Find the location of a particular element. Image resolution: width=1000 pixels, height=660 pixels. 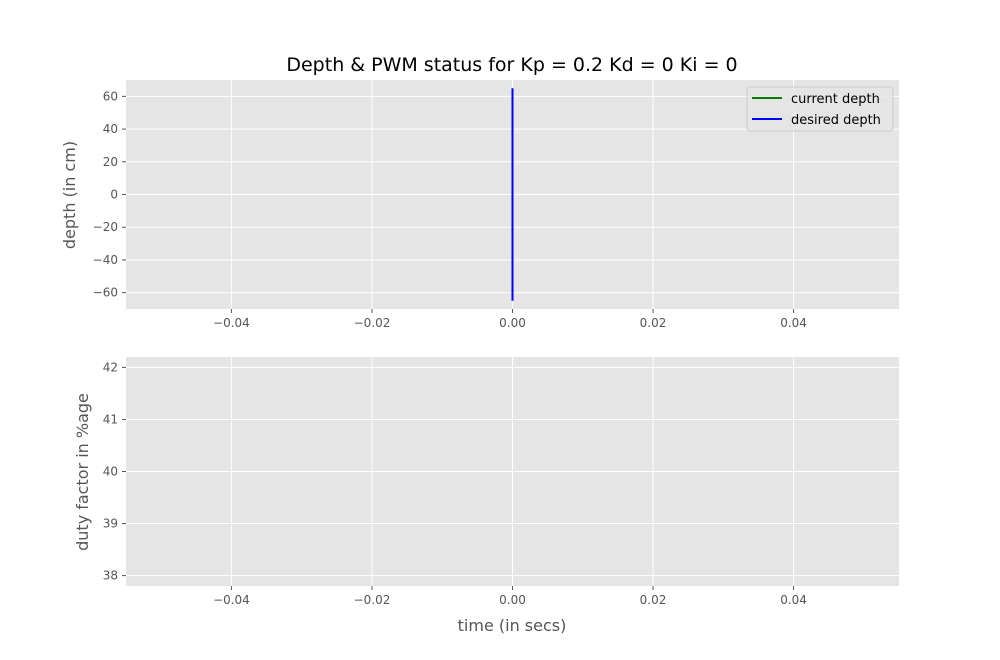

depth-y-tick-label: −40 is located at coordinates (105, 260).